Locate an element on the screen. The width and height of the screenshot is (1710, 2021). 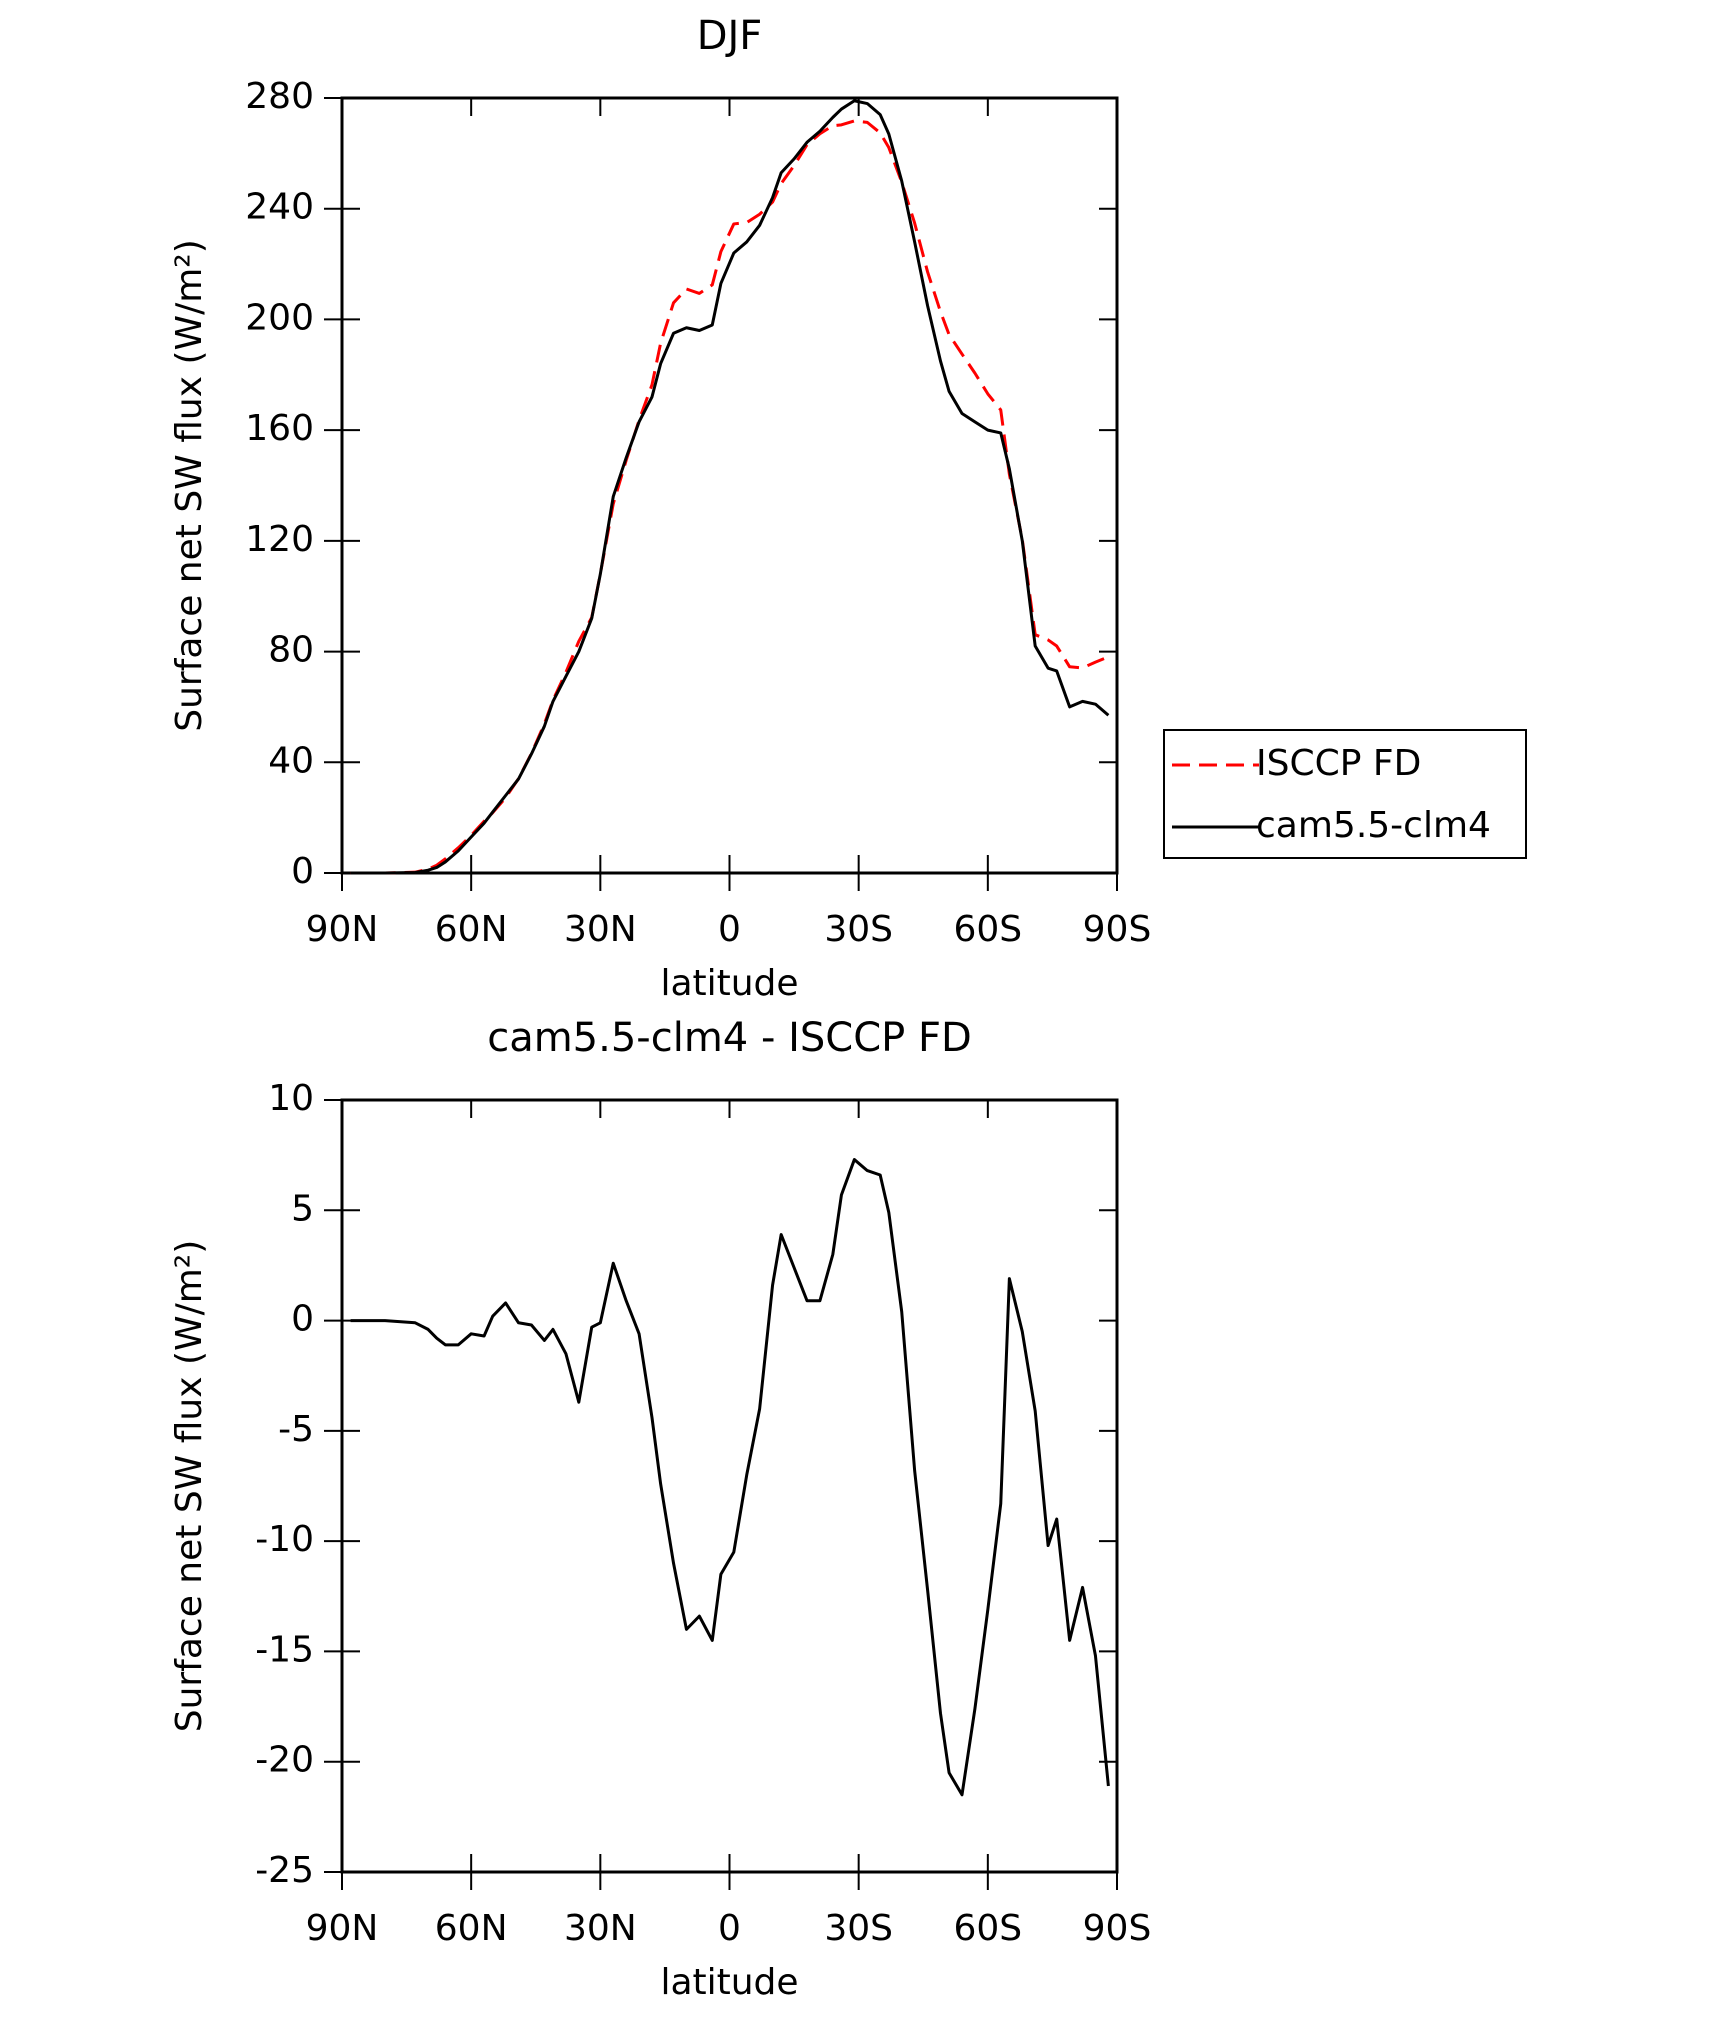
chart-title: cam5.5-clm4 - ISCCP FD is located at coordinates (729, 1038).